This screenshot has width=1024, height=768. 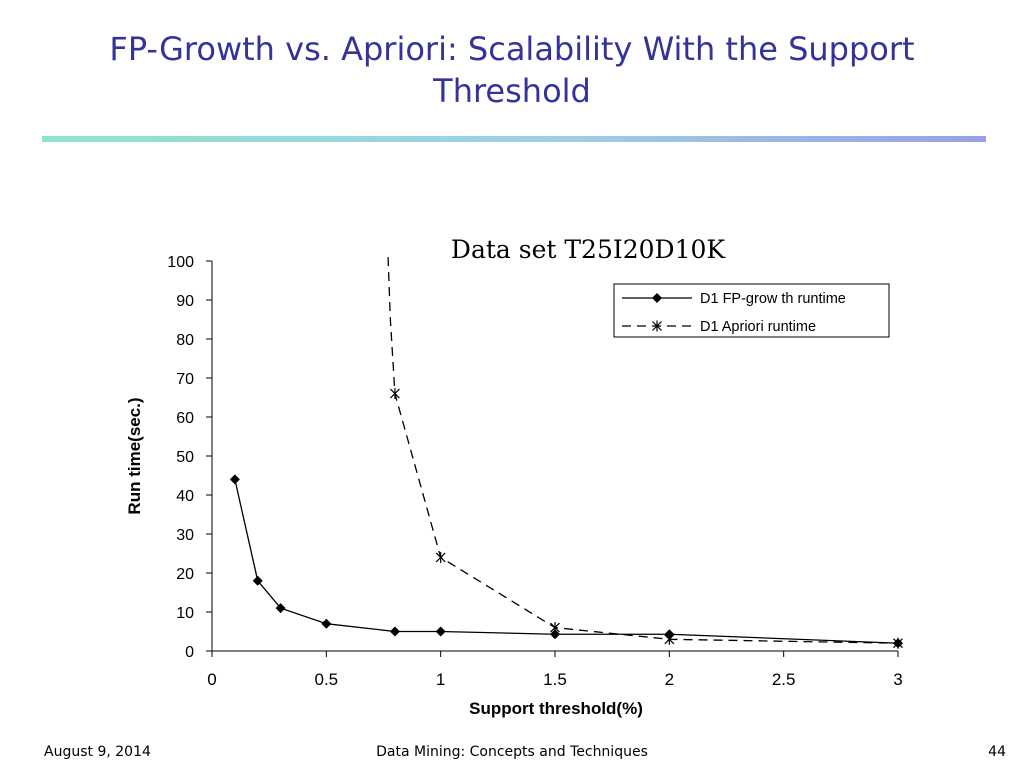 I want to click on title-divider, so click(x=514, y=139).